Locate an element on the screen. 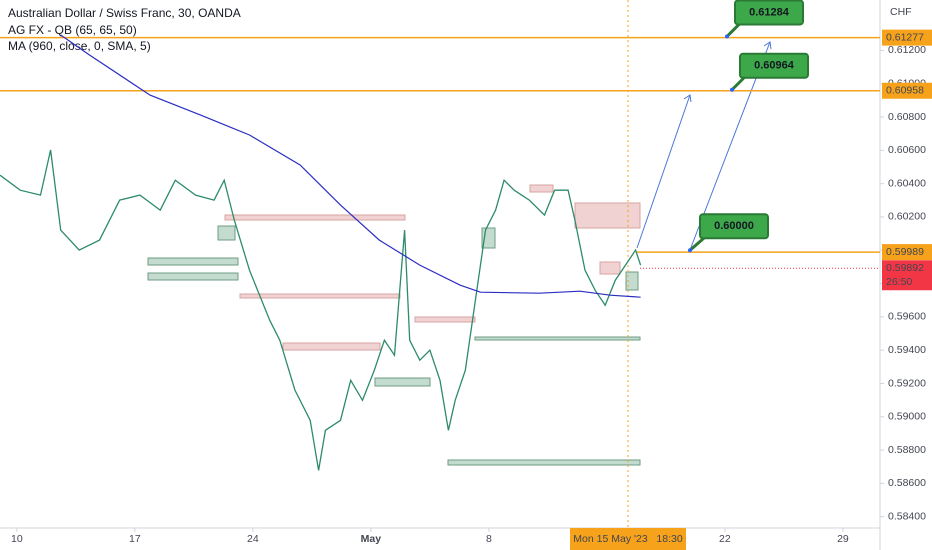 This screenshot has width=932, height=550. y-tick-label: 0.58400 is located at coordinates (907, 516).